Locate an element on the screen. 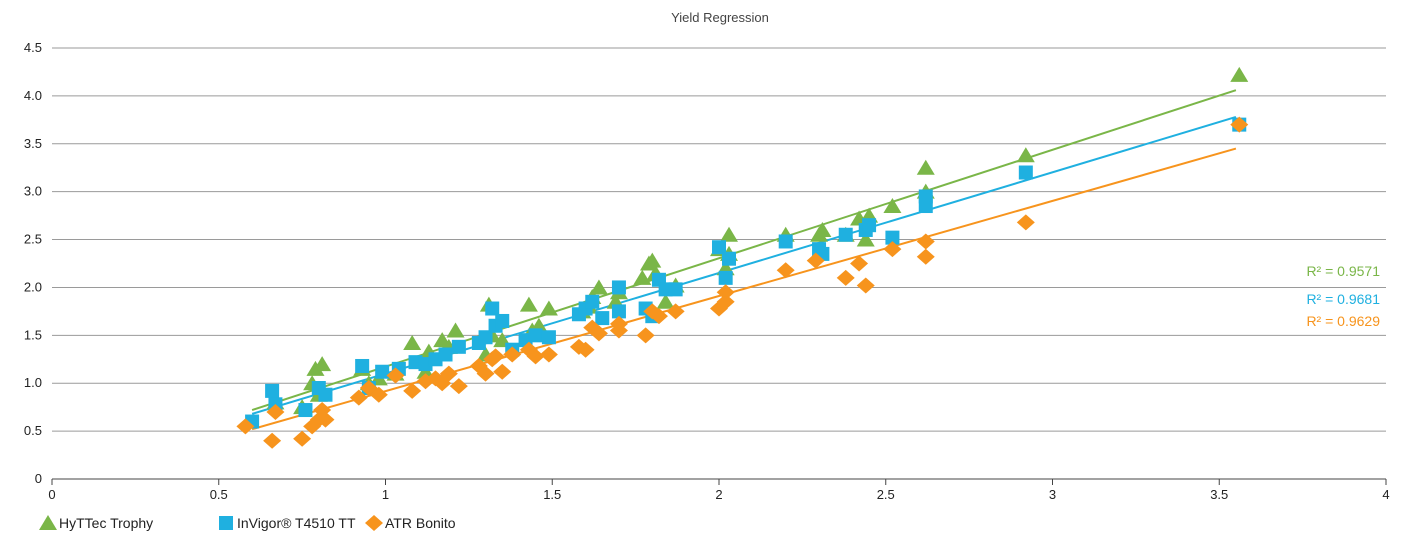 The image size is (1403, 536). y-tick-label: 1.0 is located at coordinates (33, 382).